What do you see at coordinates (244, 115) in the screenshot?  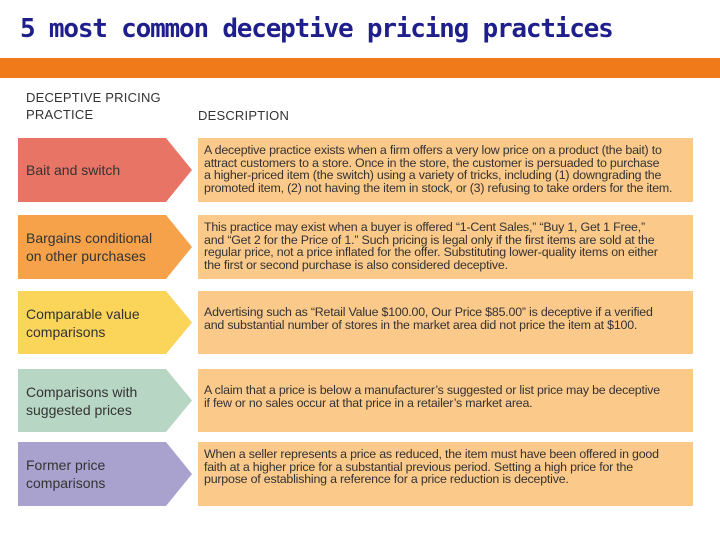 I see `description-column-header: DESCRIPTION` at bounding box center [244, 115].